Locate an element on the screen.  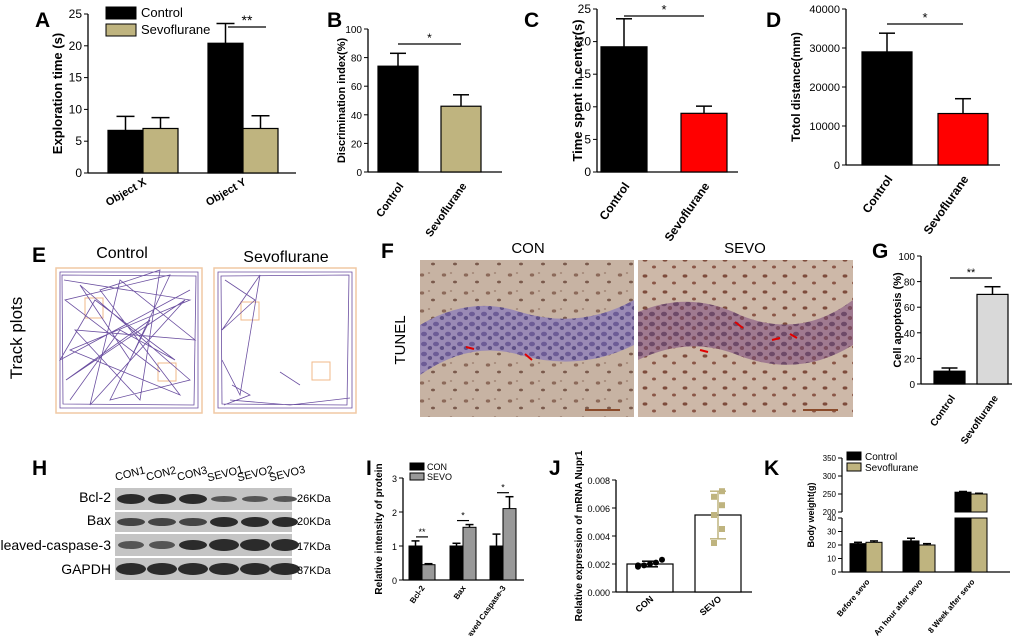
panel-label-j: J is located at coordinates (555, 468).